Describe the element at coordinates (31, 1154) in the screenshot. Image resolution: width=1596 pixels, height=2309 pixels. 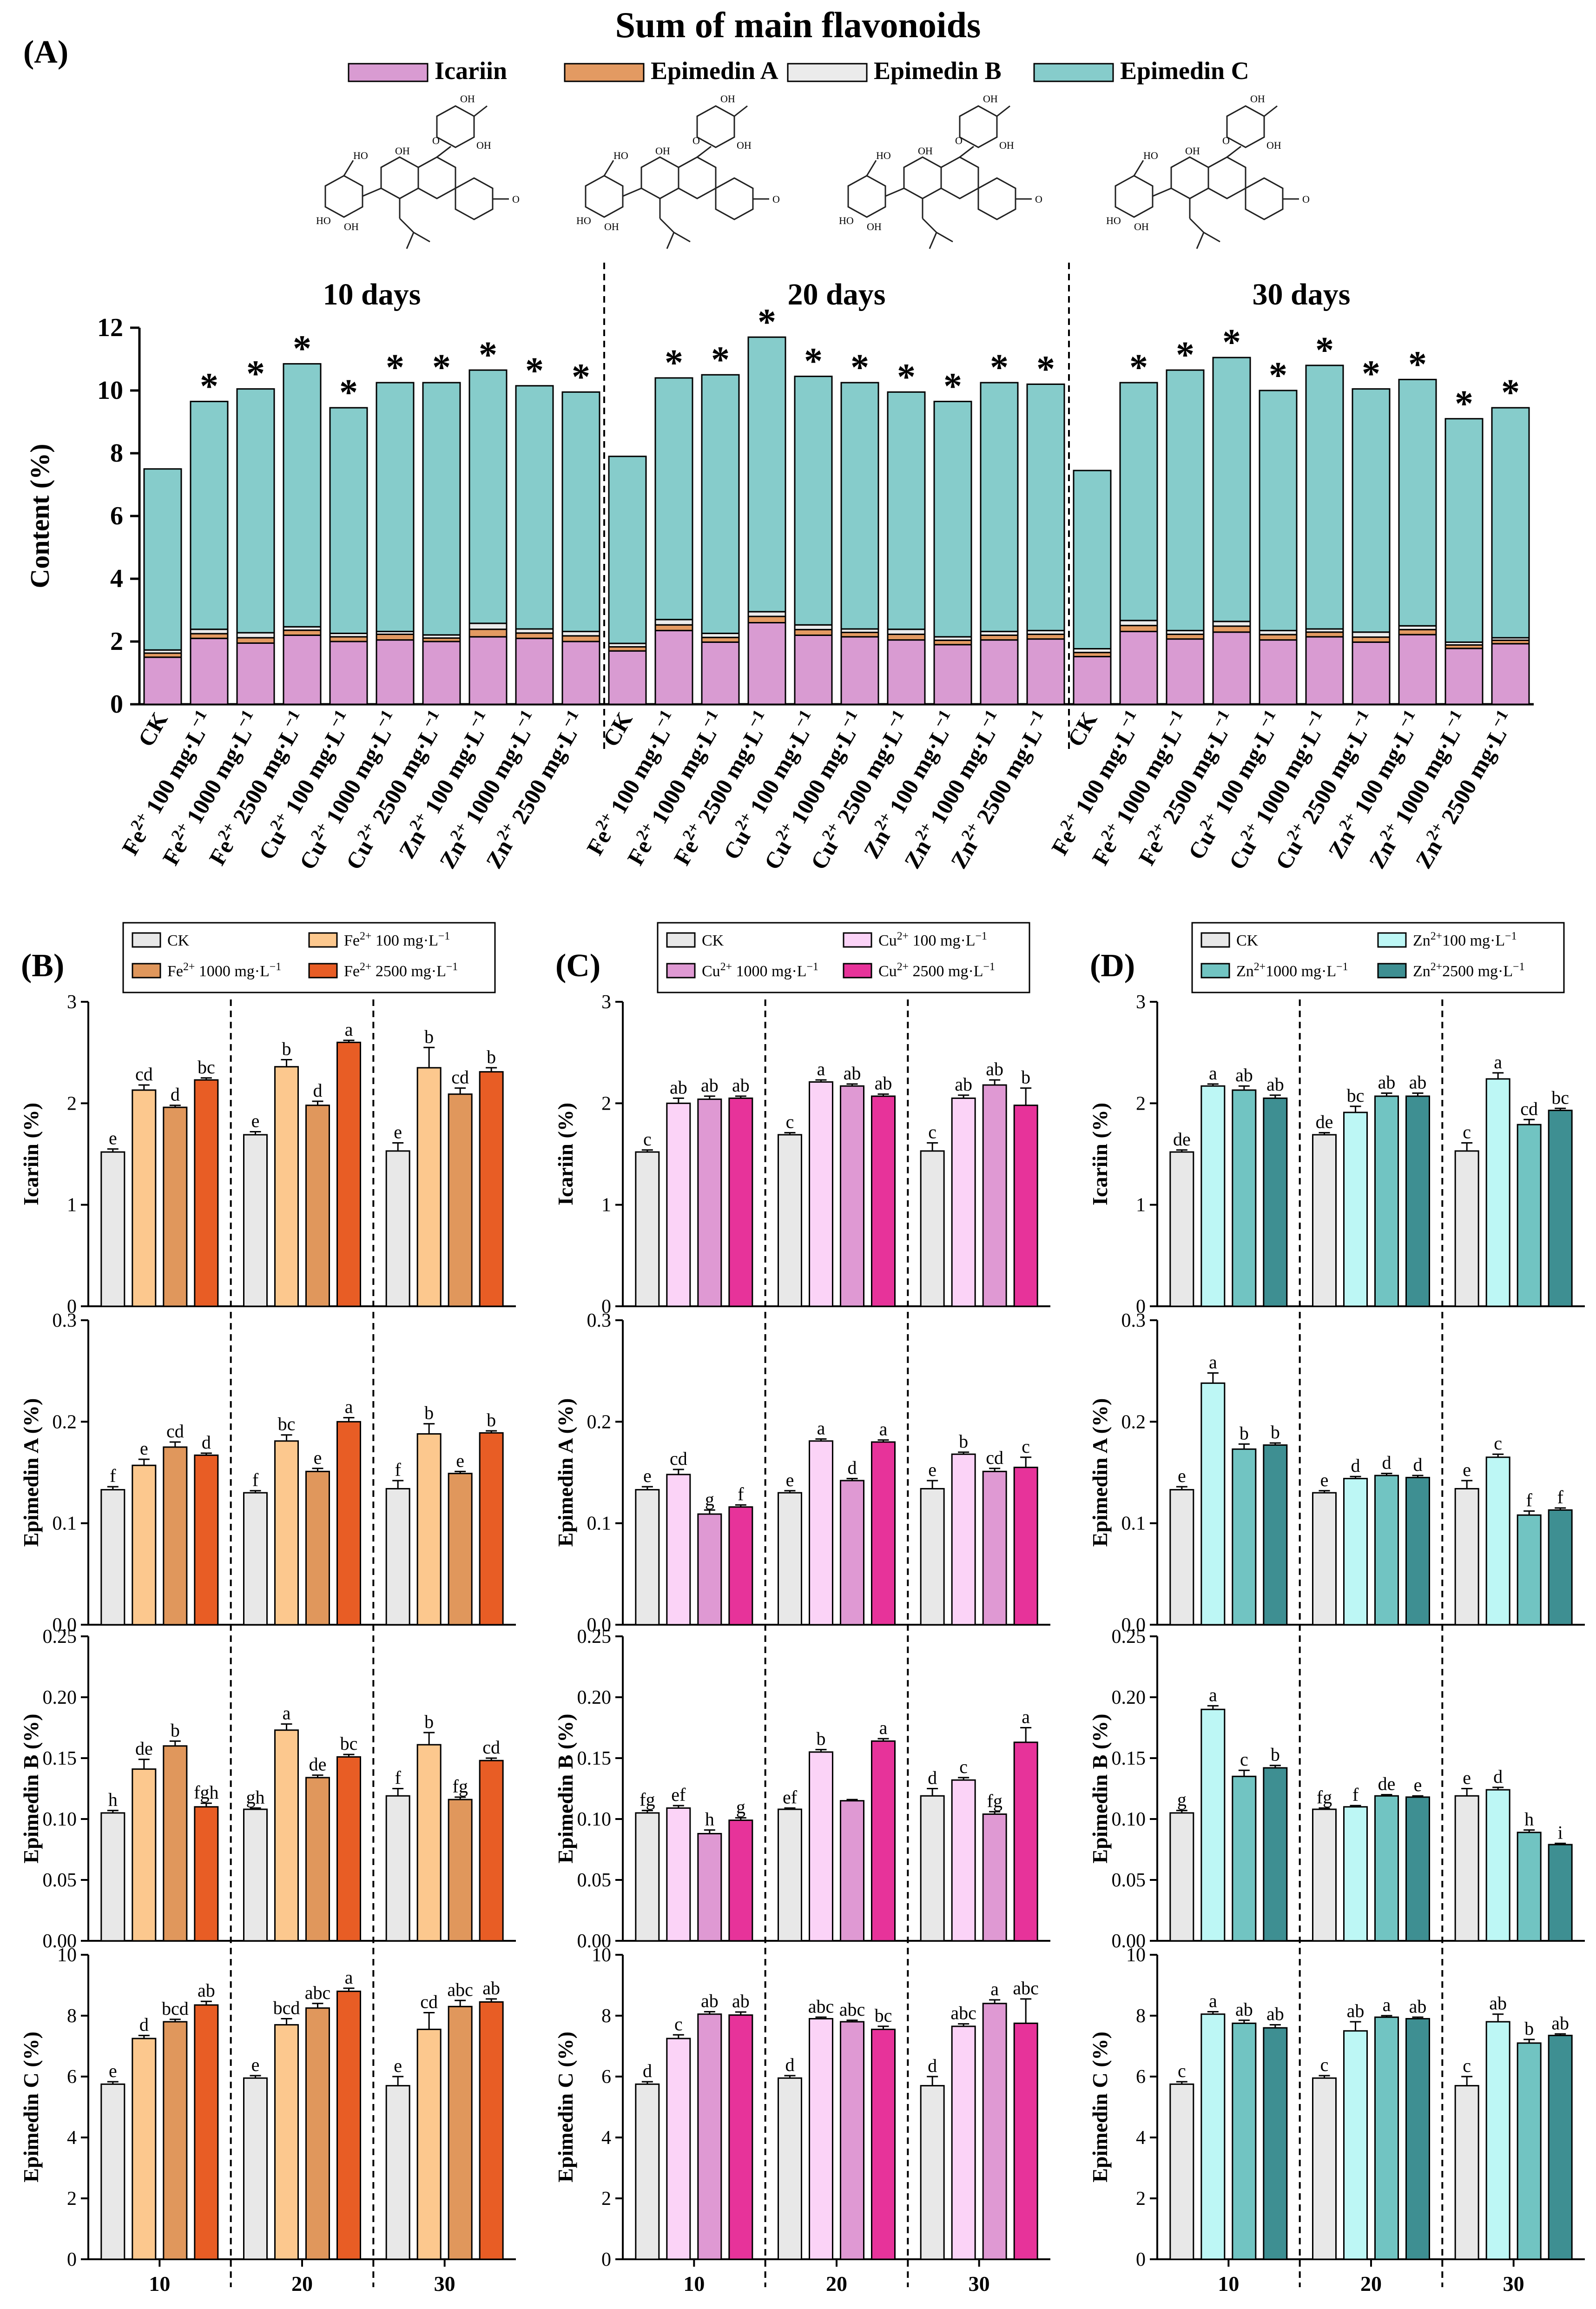
I see `y-axis-title: Icariin (%)` at that location.